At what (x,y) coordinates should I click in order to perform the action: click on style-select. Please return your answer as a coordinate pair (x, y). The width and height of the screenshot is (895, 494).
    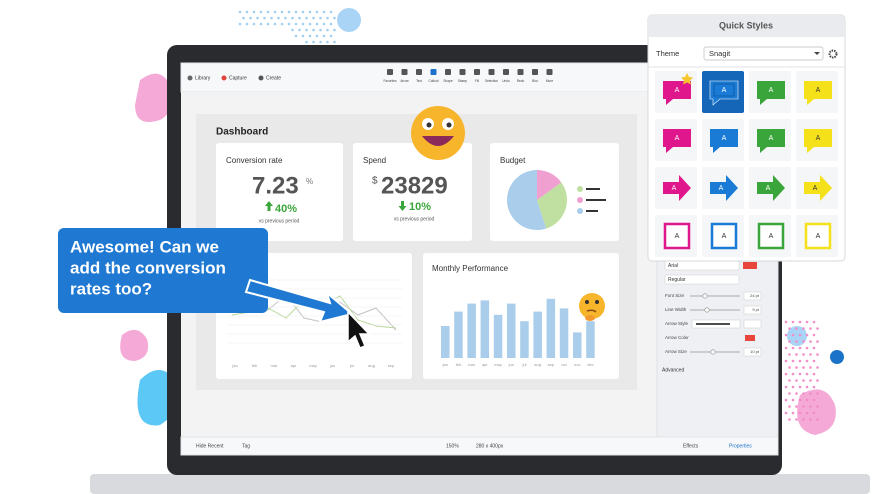
    Looking at the image, I should click on (752, 324).